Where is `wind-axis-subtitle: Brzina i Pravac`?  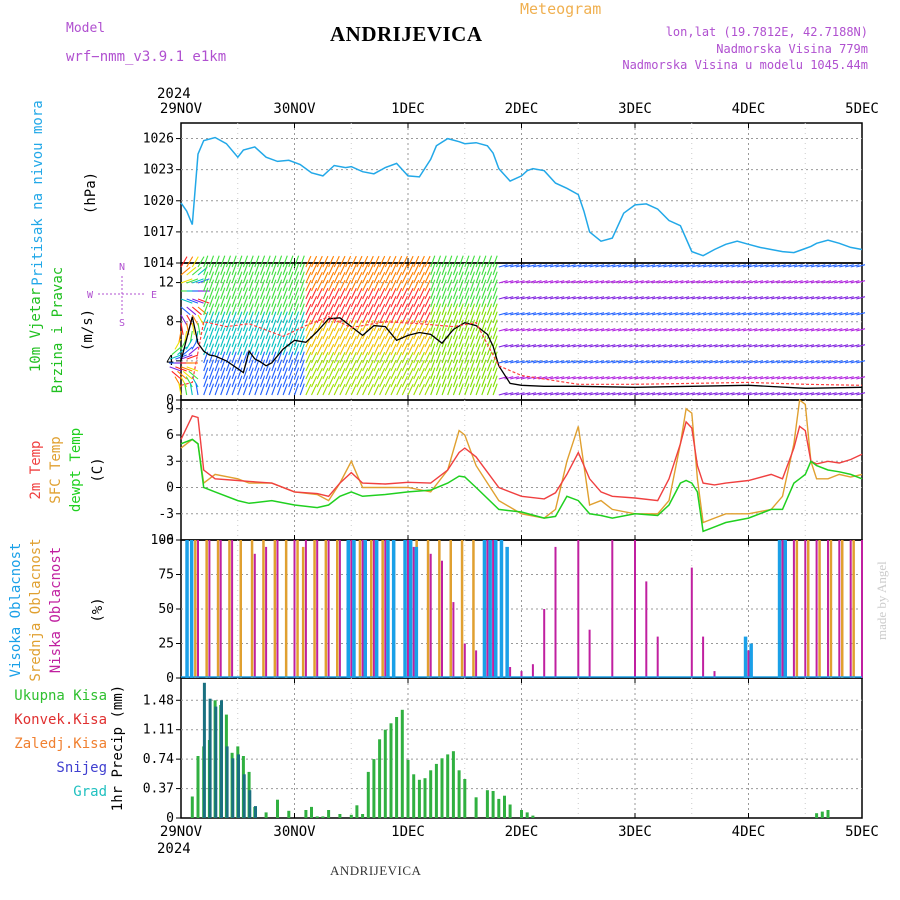
wind-axis-subtitle: Brzina i Pravac is located at coordinates (58, 330).